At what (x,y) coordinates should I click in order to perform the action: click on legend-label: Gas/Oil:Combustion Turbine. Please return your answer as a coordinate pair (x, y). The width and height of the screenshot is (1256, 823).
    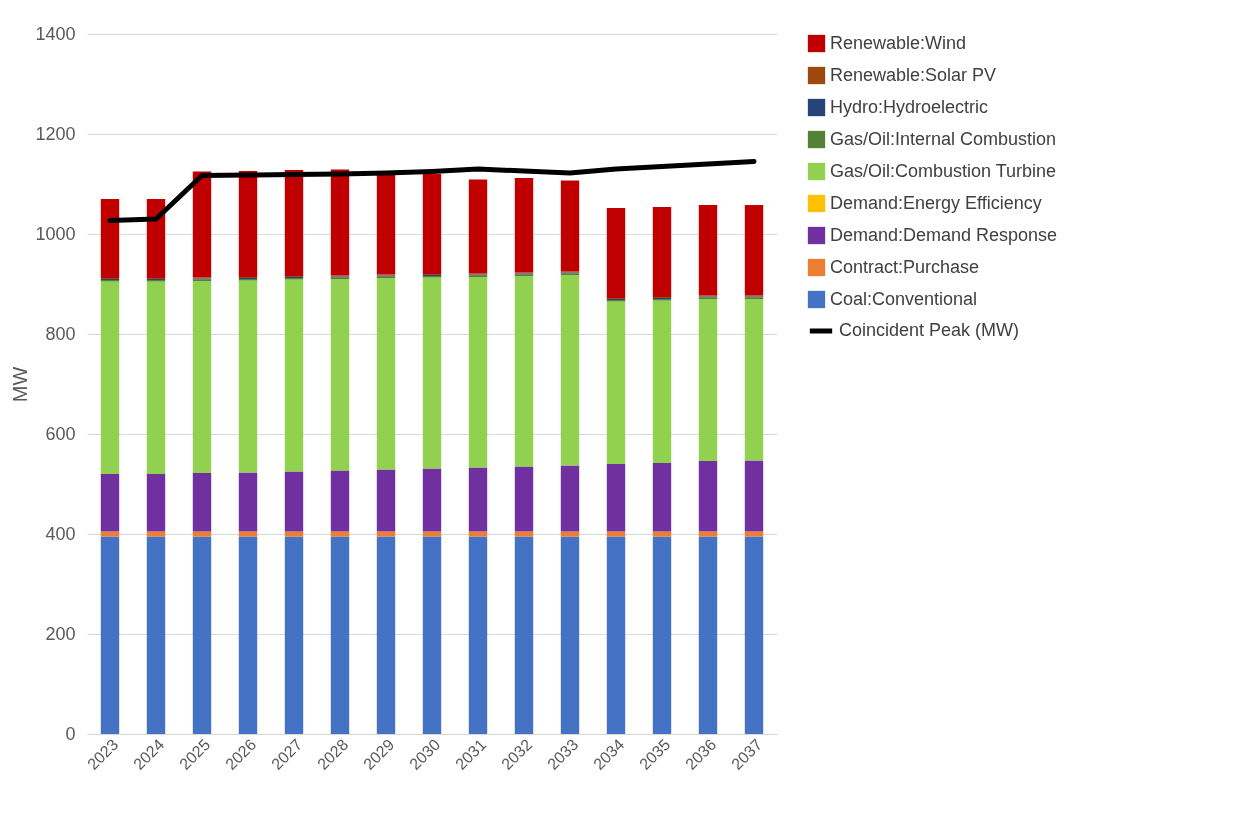
    Looking at the image, I should click on (943, 170).